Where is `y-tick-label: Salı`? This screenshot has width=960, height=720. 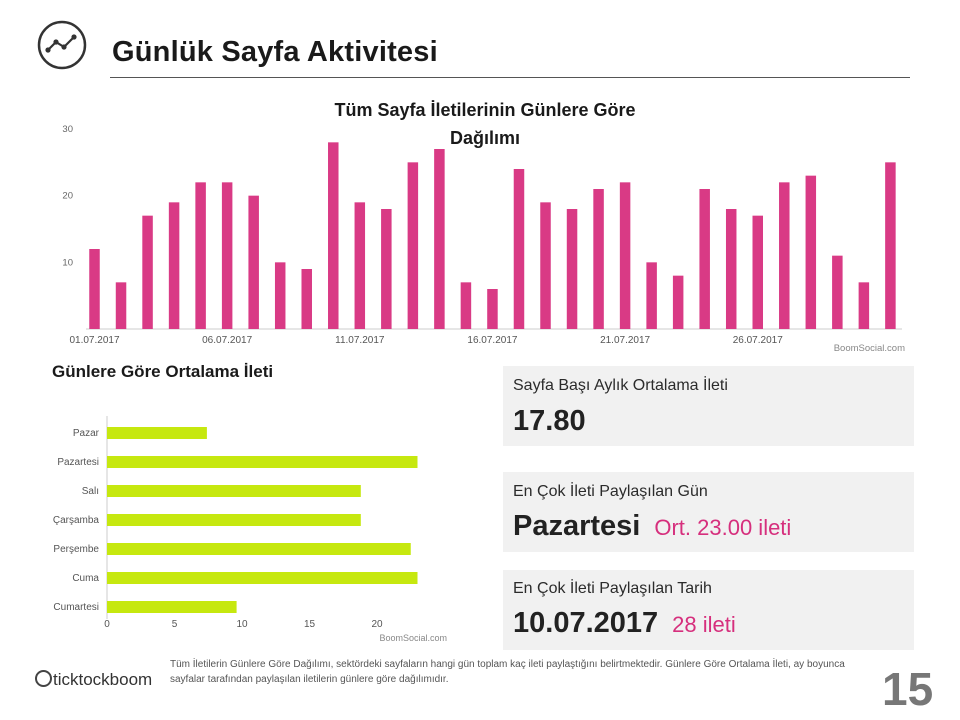 y-tick-label: Salı is located at coordinates (90, 491).